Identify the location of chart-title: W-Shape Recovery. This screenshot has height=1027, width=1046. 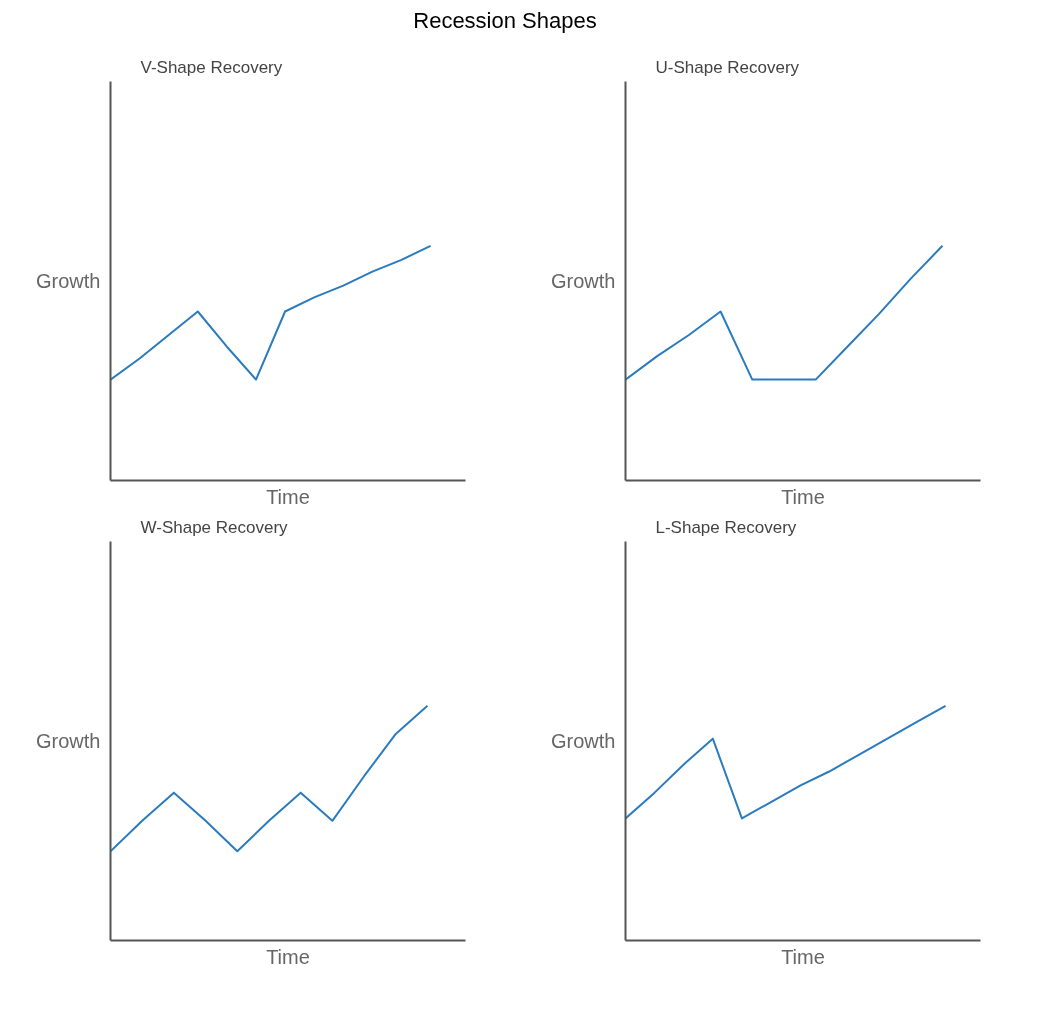
(214, 527).